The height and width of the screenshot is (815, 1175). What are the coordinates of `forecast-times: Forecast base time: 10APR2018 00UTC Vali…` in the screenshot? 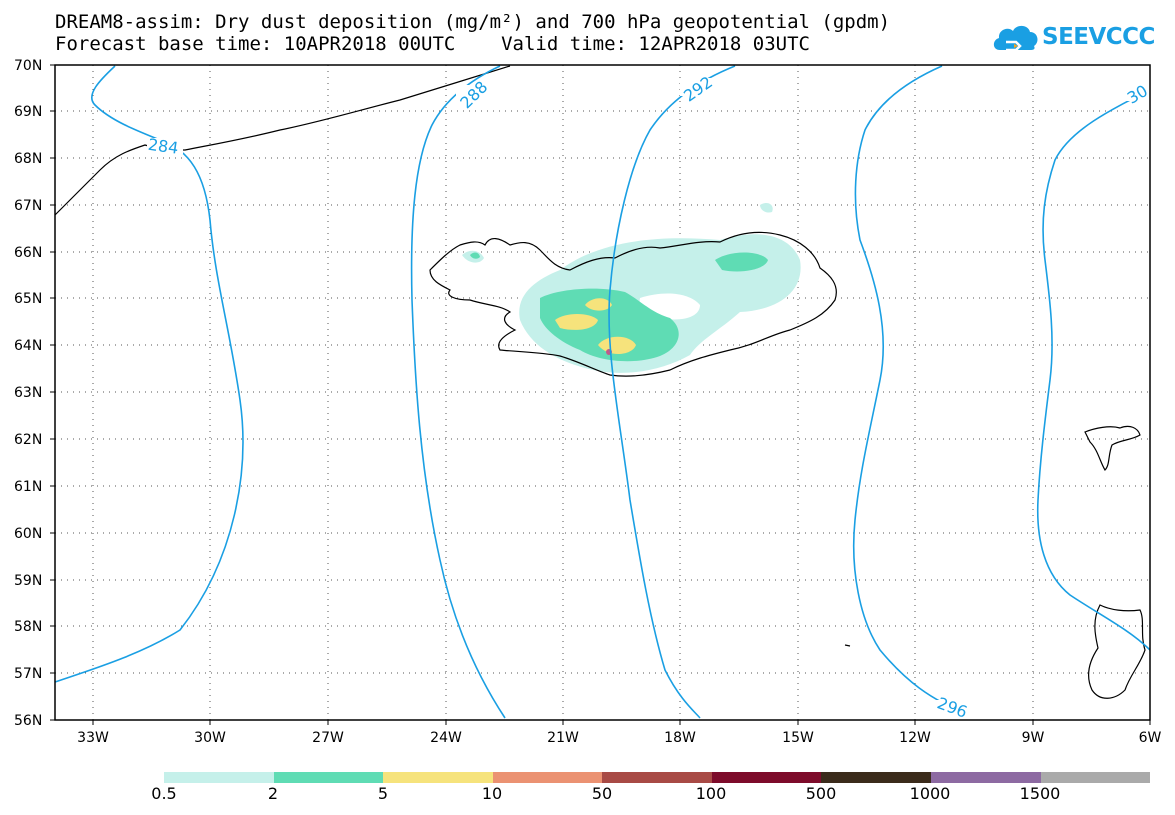 It's located at (432, 44).